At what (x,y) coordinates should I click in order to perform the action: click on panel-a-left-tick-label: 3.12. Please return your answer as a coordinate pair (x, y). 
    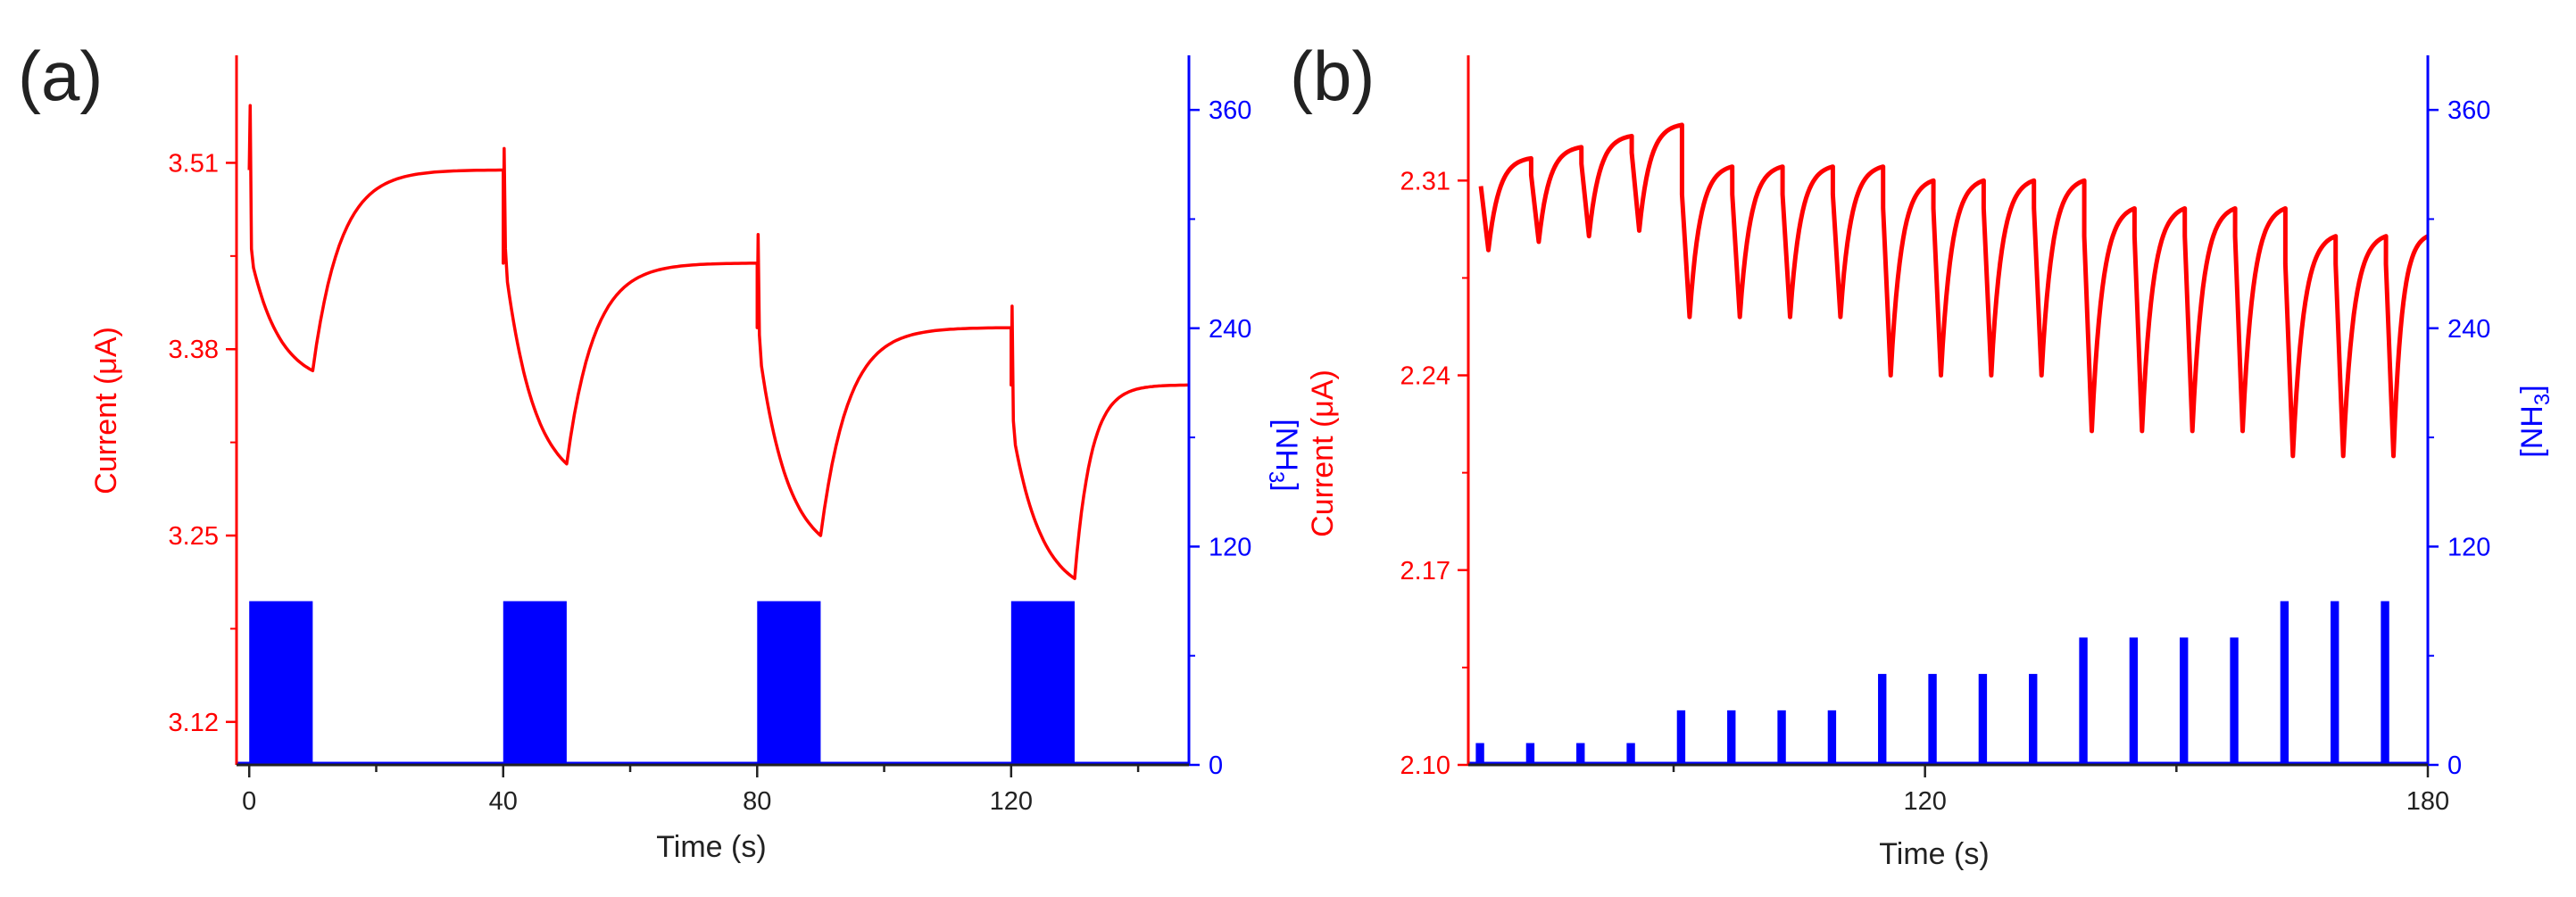
    Looking at the image, I should click on (194, 723).